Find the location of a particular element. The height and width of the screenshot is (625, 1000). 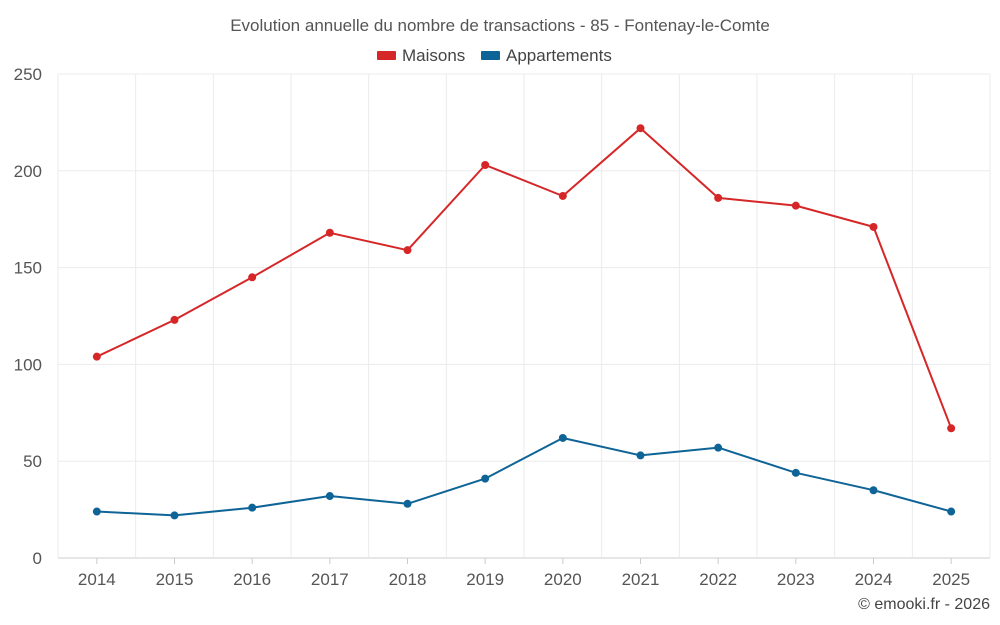

legend: Maisons Appartements is located at coordinates (494, 55).